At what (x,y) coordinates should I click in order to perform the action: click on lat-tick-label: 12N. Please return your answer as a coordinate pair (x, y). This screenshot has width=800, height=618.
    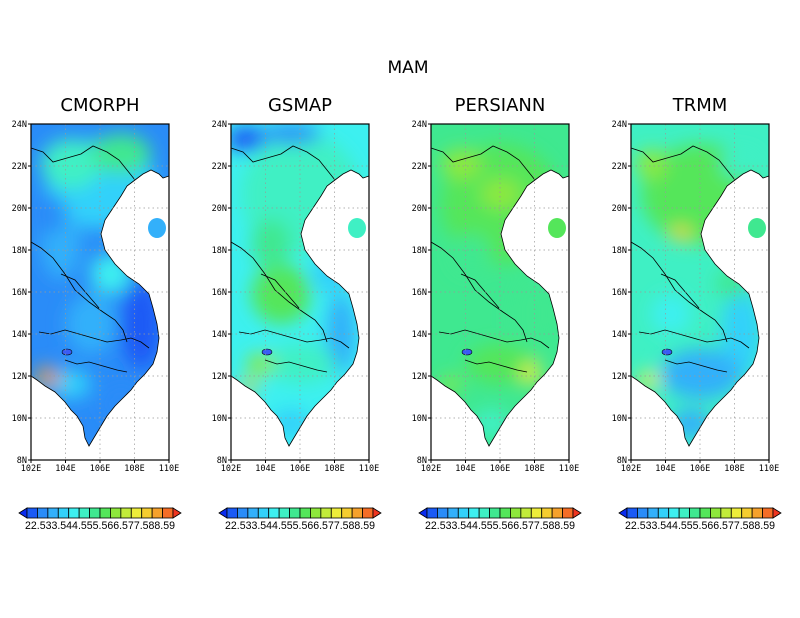
    Looking at the image, I should click on (219, 377).